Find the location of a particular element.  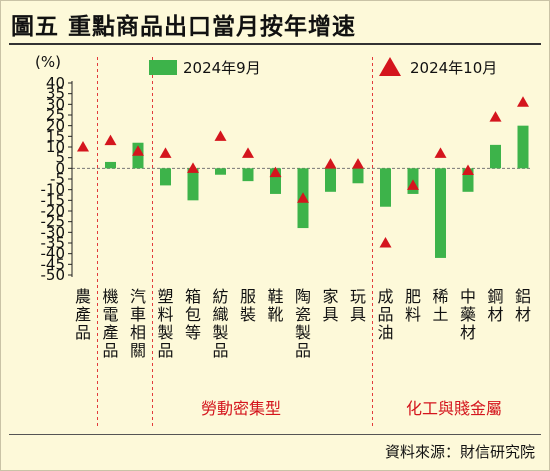

y-tick-label: -50 is located at coordinates (53, 275).